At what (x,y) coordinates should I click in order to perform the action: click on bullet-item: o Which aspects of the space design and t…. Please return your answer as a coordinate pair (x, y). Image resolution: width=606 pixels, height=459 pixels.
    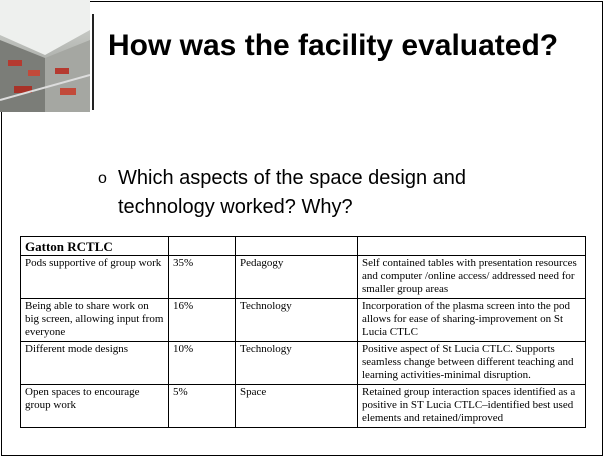
    Looking at the image, I should click on (308, 193).